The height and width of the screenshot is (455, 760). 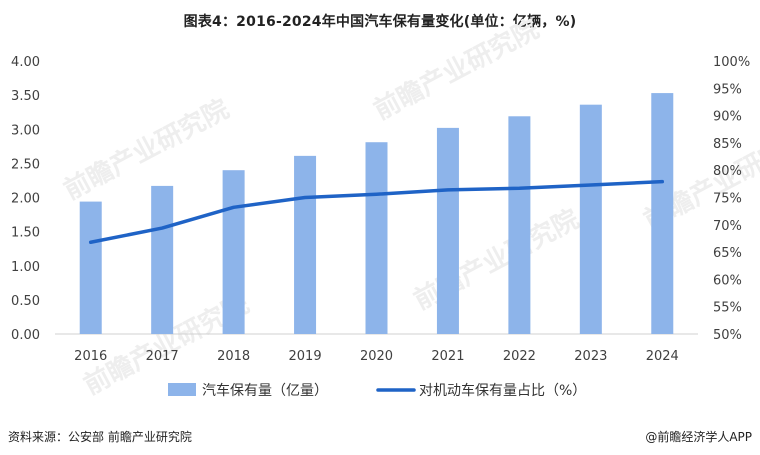 I want to click on right-tick-label: 70%, so click(x=727, y=226).